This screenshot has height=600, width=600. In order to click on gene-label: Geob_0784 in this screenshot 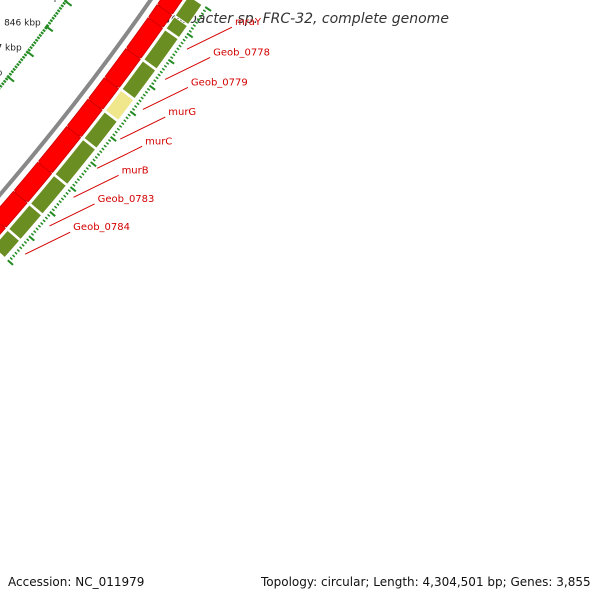, I will do `click(101, 227)`.